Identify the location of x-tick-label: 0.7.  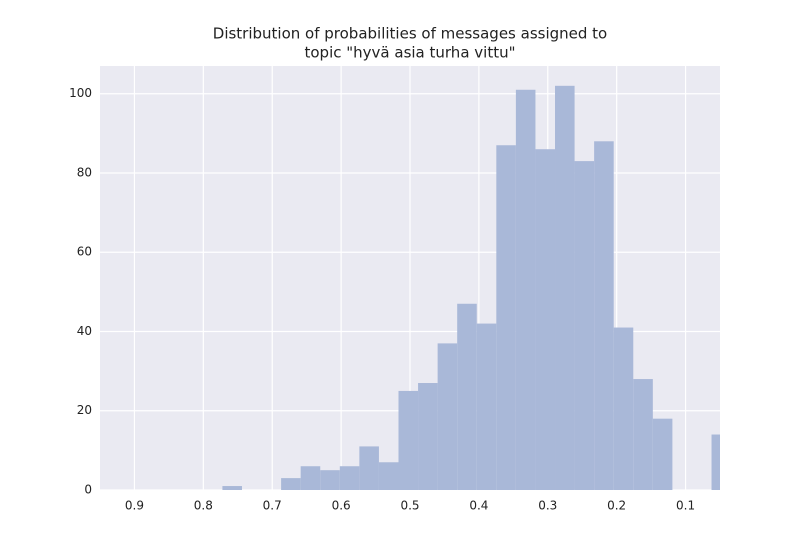
(272, 506).